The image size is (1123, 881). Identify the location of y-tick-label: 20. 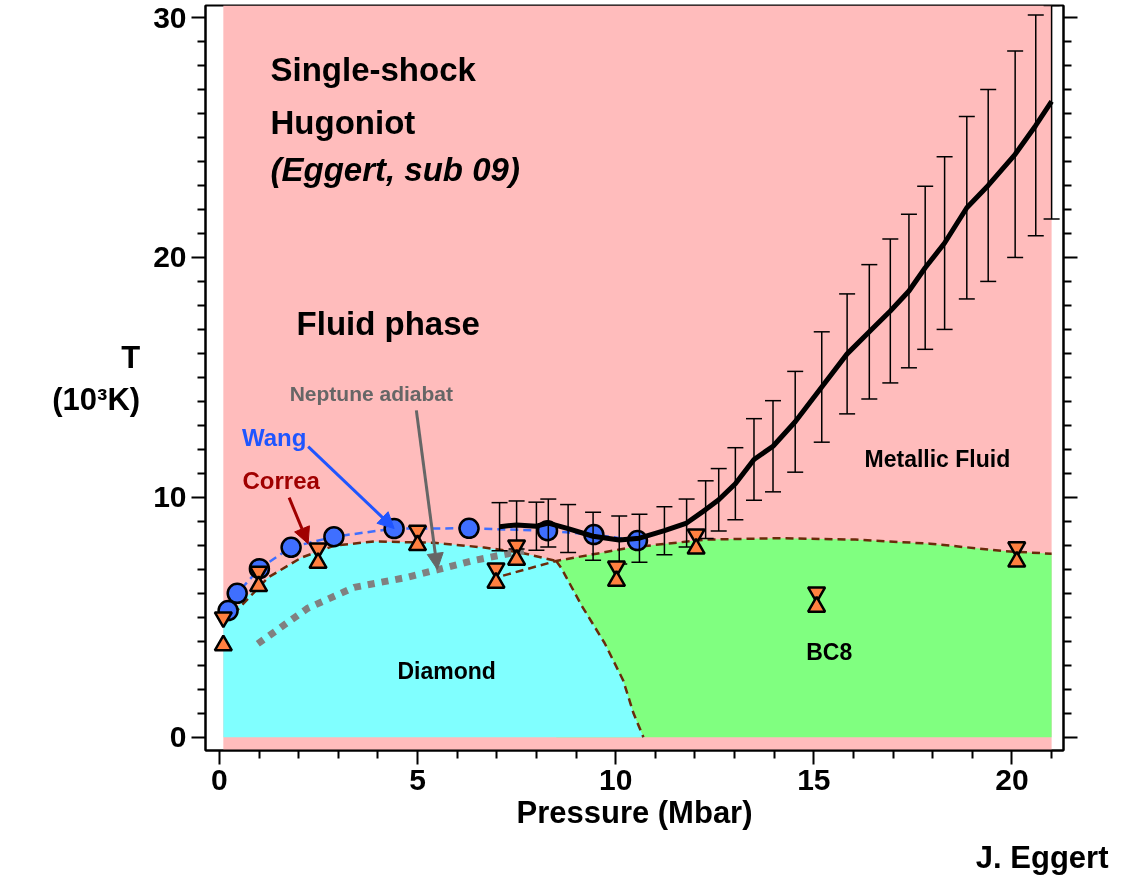
(170, 257).